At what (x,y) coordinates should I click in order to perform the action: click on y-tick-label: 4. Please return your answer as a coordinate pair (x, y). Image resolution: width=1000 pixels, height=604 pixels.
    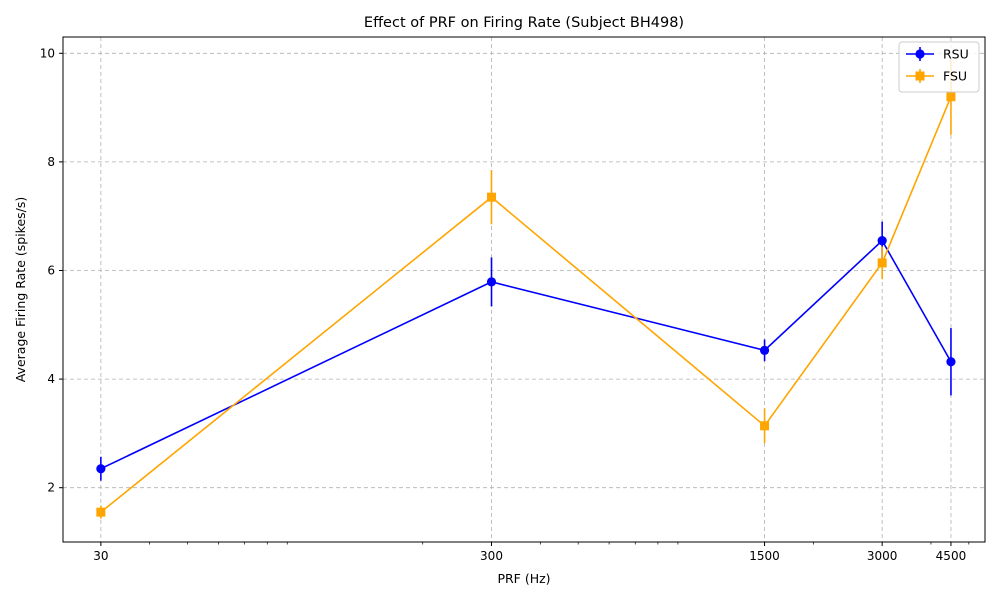
    Looking at the image, I should click on (51, 379).